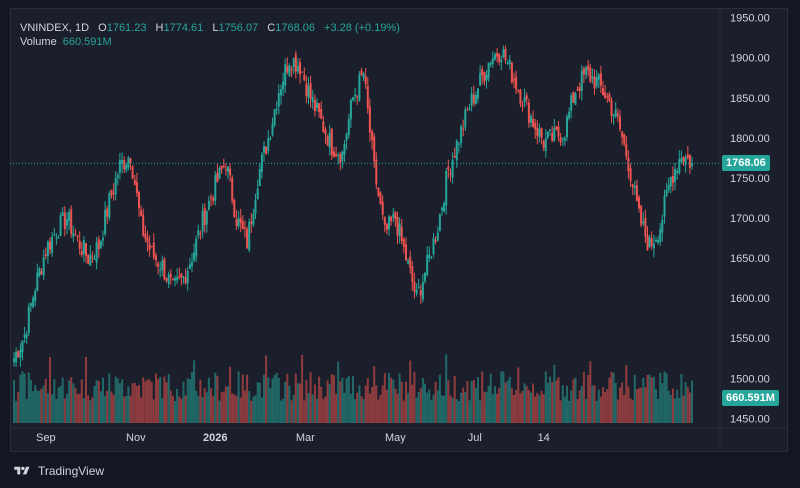  I want to click on symbol-label: VNINDEX, 1D, so click(55, 28).